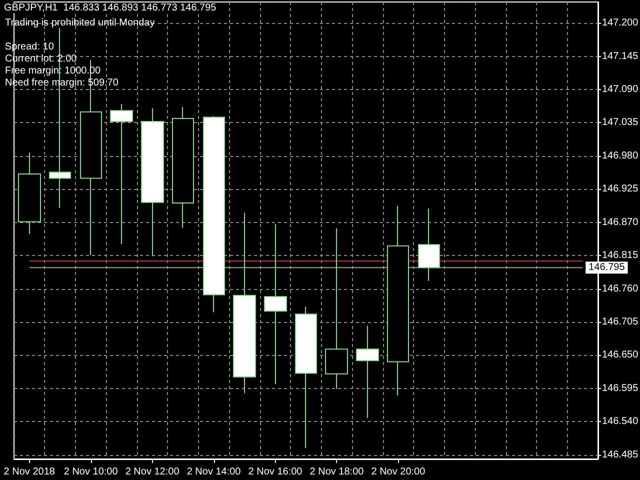 The width and height of the screenshot is (640, 480). Describe the element at coordinates (620, 156) in the screenshot. I see `y-tick-label: 146.980` at that location.